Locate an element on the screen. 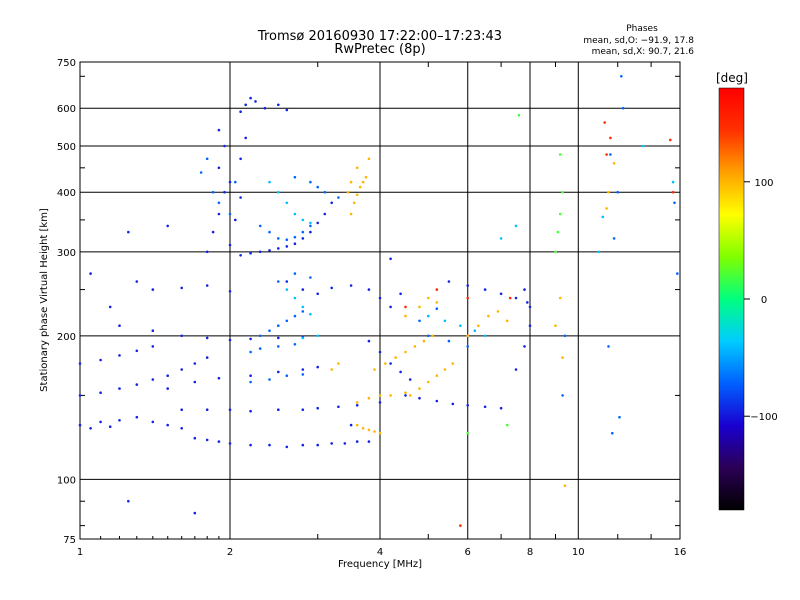 This screenshot has width=800, height=600. x-axis-label: Frequency [MHz] is located at coordinates (380, 564).